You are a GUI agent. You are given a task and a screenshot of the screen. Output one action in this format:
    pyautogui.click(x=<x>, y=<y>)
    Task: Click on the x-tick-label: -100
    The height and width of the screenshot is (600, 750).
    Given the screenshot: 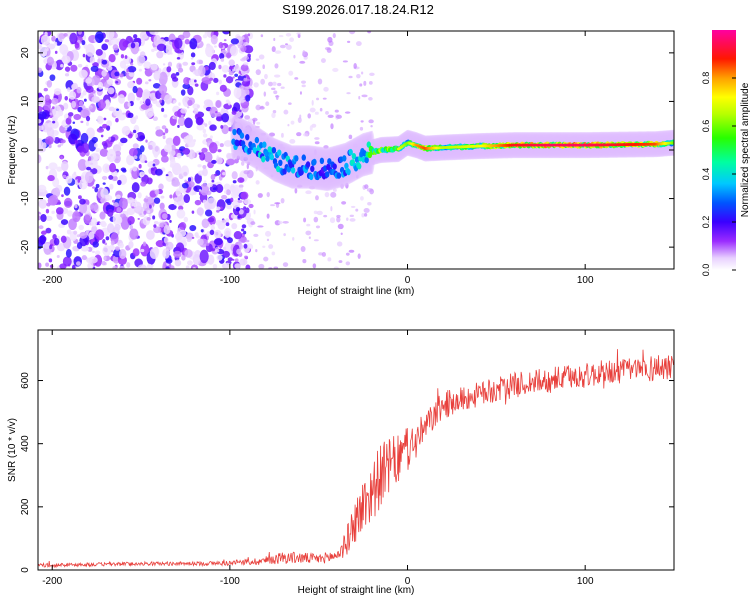 What is the action you would take?
    pyautogui.click(x=230, y=581)
    